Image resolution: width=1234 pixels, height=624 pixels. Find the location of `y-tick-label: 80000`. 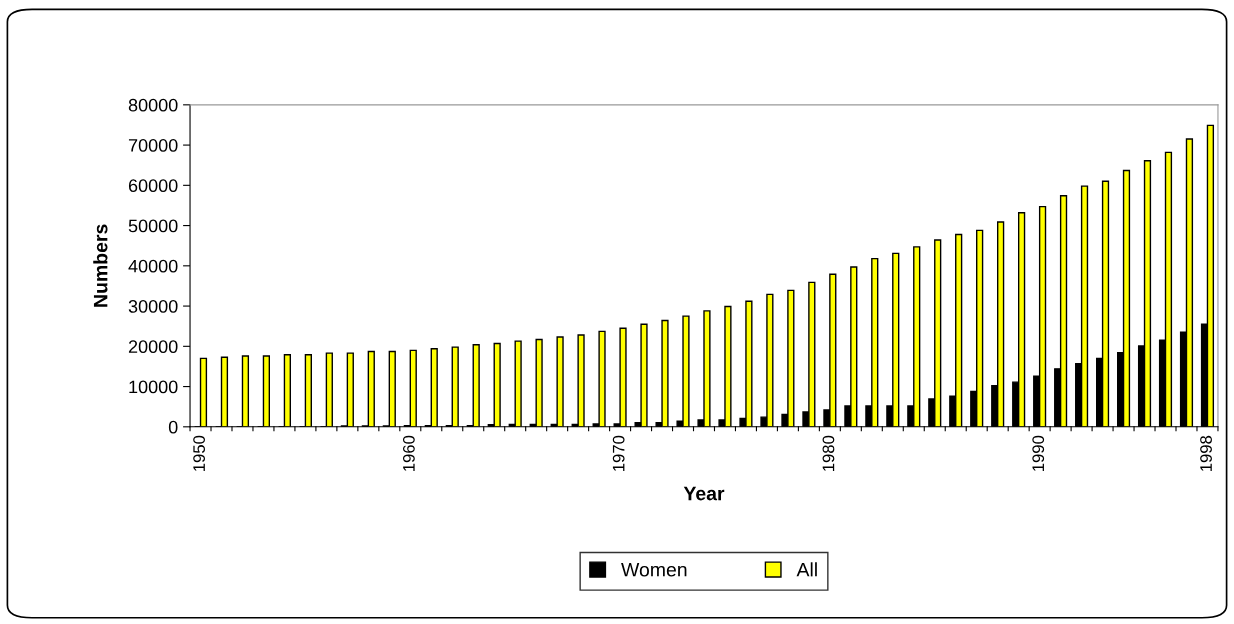

y-tick-label: 80000 is located at coordinates (153, 105).